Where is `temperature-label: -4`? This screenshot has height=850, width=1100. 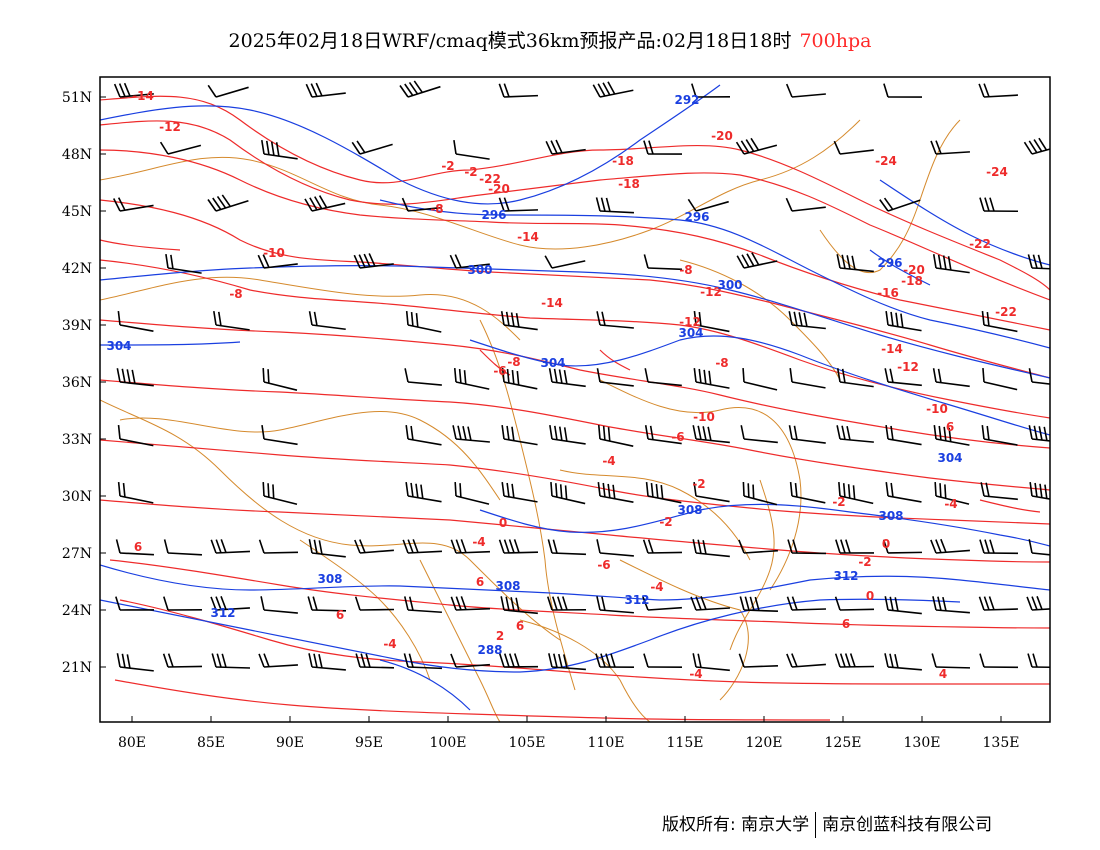 temperature-label: -4 is located at coordinates (478, 542).